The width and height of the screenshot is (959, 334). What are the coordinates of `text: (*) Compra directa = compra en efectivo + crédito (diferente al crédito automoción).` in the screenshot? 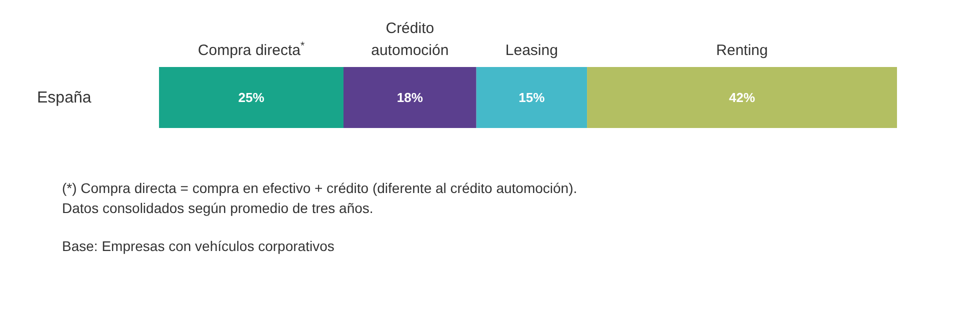 It's located at (320, 188).